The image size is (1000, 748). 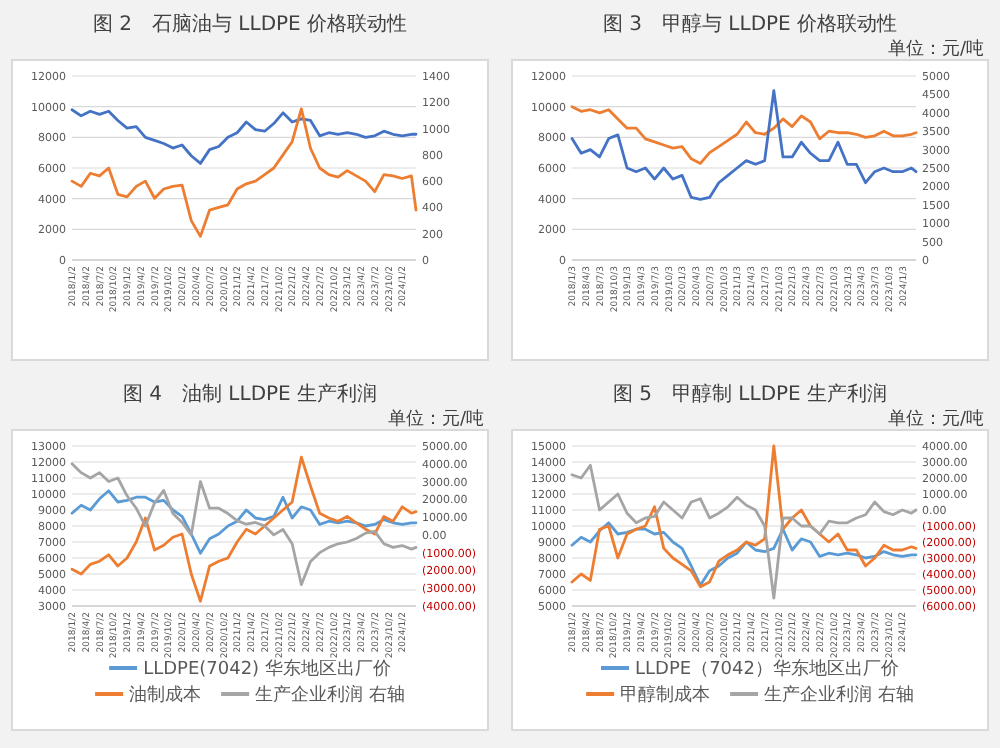 What do you see at coordinates (767, 669) in the screenshot?
I see `legend-label: LLDPE（7042）华东地区出厂价` at bounding box center [767, 669].